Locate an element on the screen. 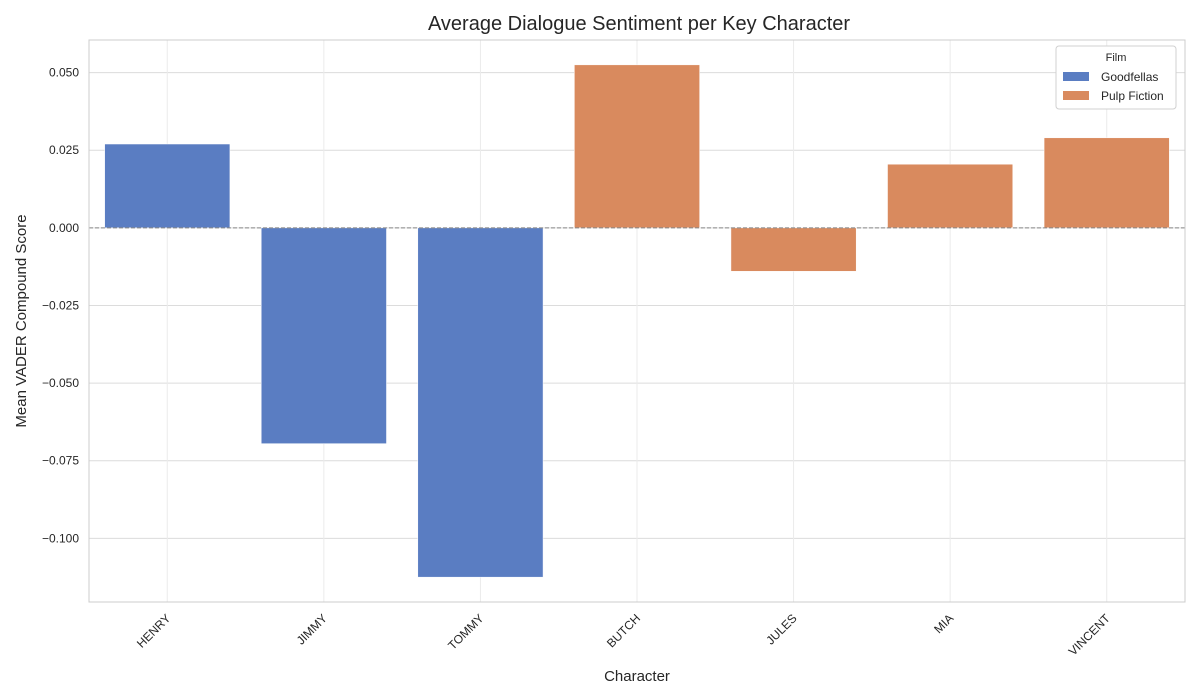 This screenshot has height=700, width=1200. bar-jimmy is located at coordinates (323, 335).